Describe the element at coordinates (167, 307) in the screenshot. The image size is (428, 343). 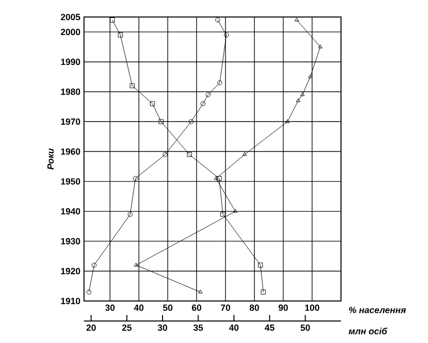
I see `x-tick-label: 50` at that location.